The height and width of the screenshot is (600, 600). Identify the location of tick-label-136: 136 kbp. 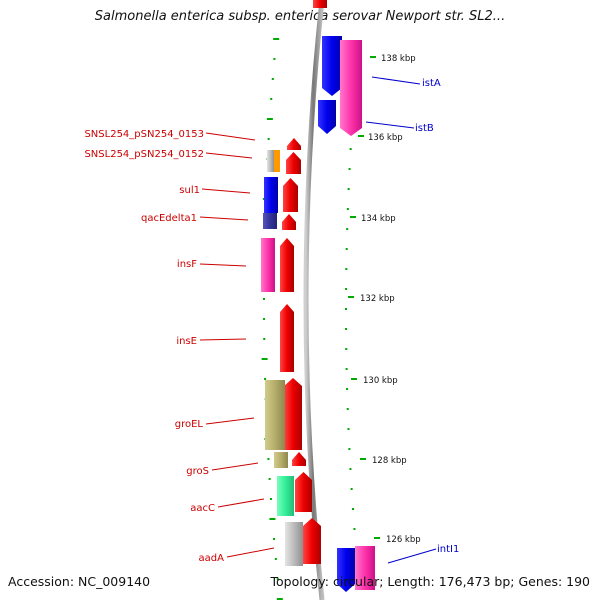
(385, 138).